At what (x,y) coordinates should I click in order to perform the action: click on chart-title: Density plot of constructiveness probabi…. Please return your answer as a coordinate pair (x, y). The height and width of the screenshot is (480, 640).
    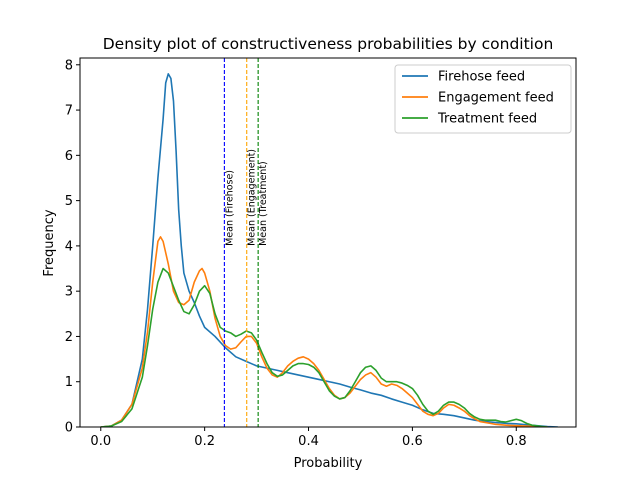
    Looking at the image, I should click on (328, 44).